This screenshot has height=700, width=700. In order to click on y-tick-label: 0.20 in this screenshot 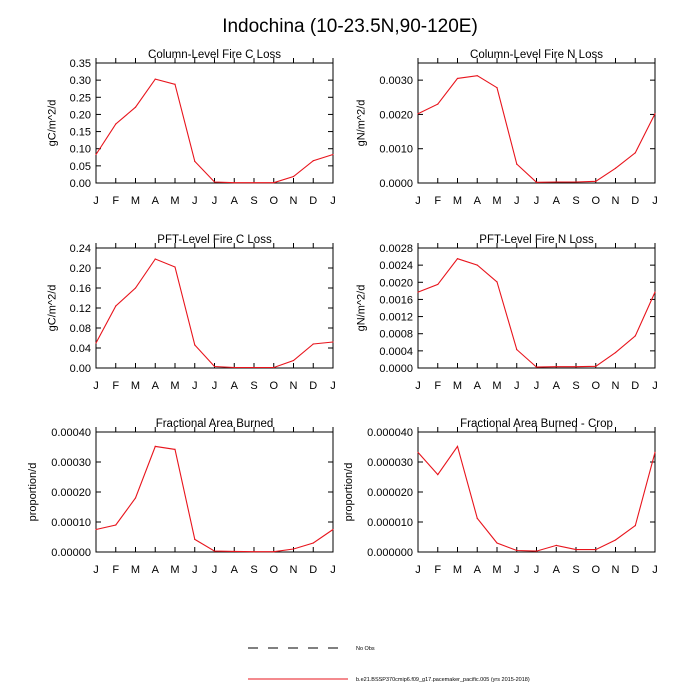, I will do `click(80, 269)`.